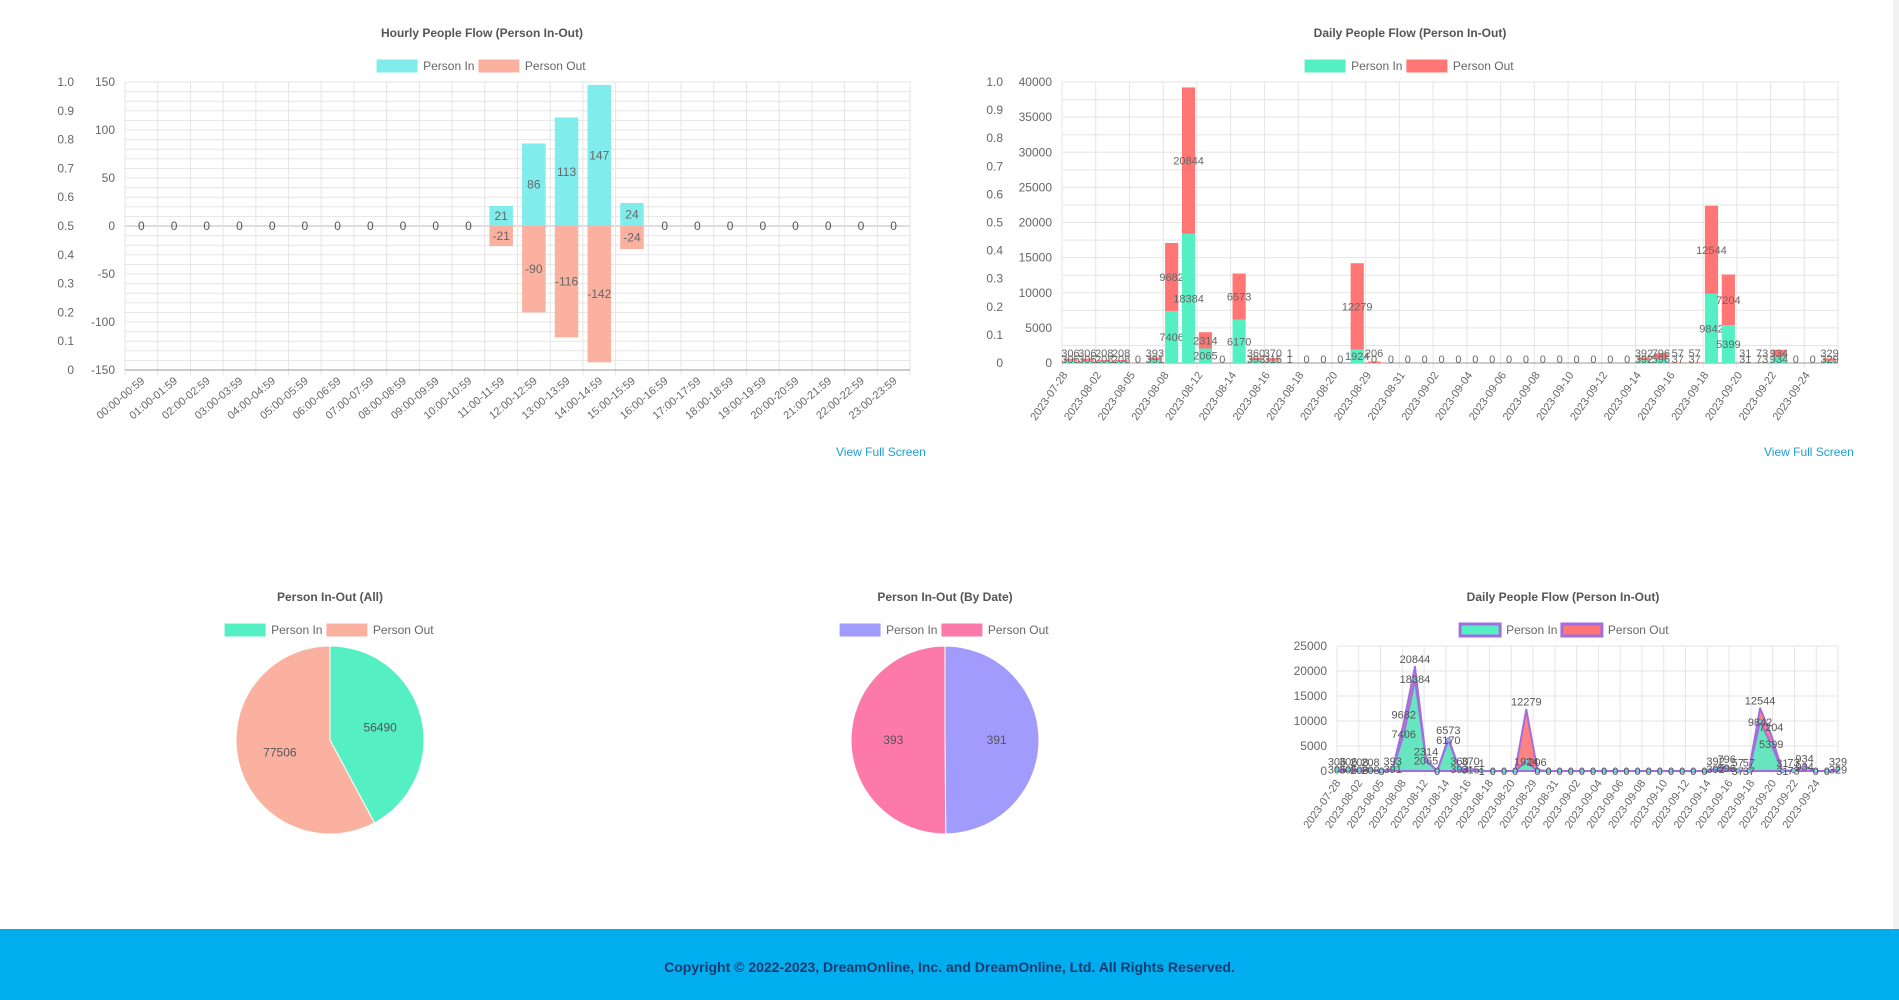  I want to click on daily-label-in: 18384, so click(1188, 299).